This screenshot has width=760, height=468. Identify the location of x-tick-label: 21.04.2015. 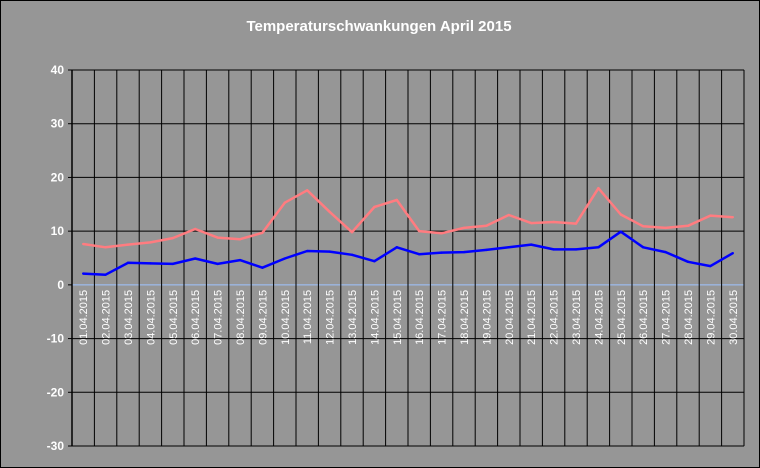
(532, 317).